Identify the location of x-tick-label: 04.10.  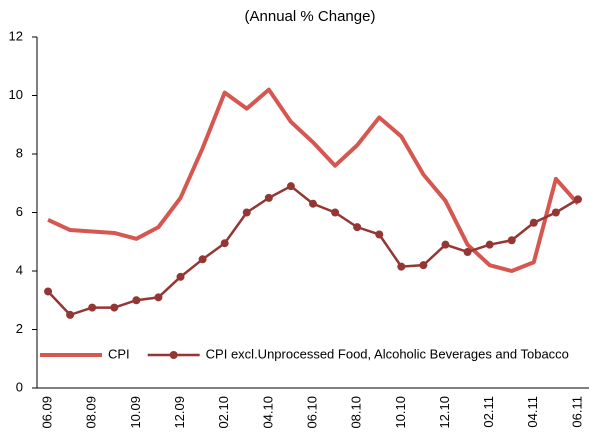
(267, 412).